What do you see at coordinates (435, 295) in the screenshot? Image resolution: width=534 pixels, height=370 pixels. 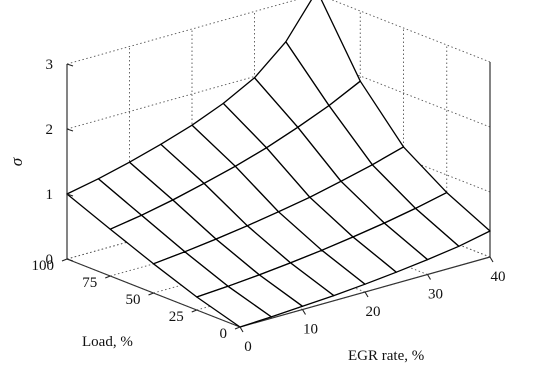 I see `x-tick-label: 30` at bounding box center [435, 295].